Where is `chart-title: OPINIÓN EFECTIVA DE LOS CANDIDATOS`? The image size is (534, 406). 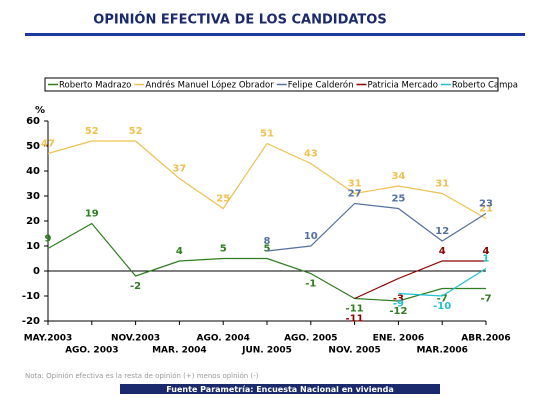
chart-title: OPINIÓN EFECTIVA DE LOS CANDIDATOS is located at coordinates (239, 20).